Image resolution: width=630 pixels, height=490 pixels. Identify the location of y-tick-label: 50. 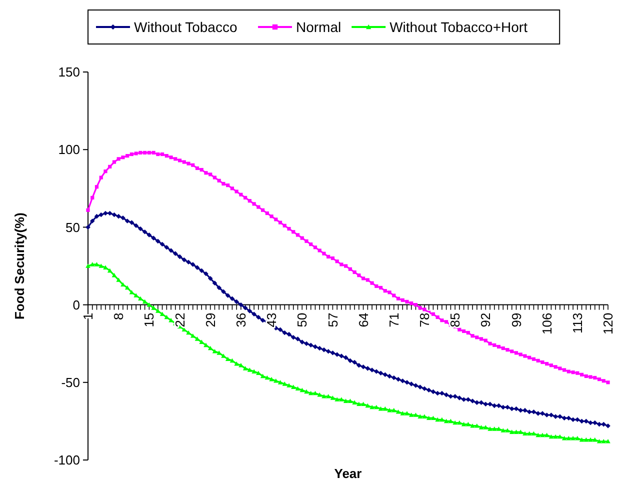
(73, 227).